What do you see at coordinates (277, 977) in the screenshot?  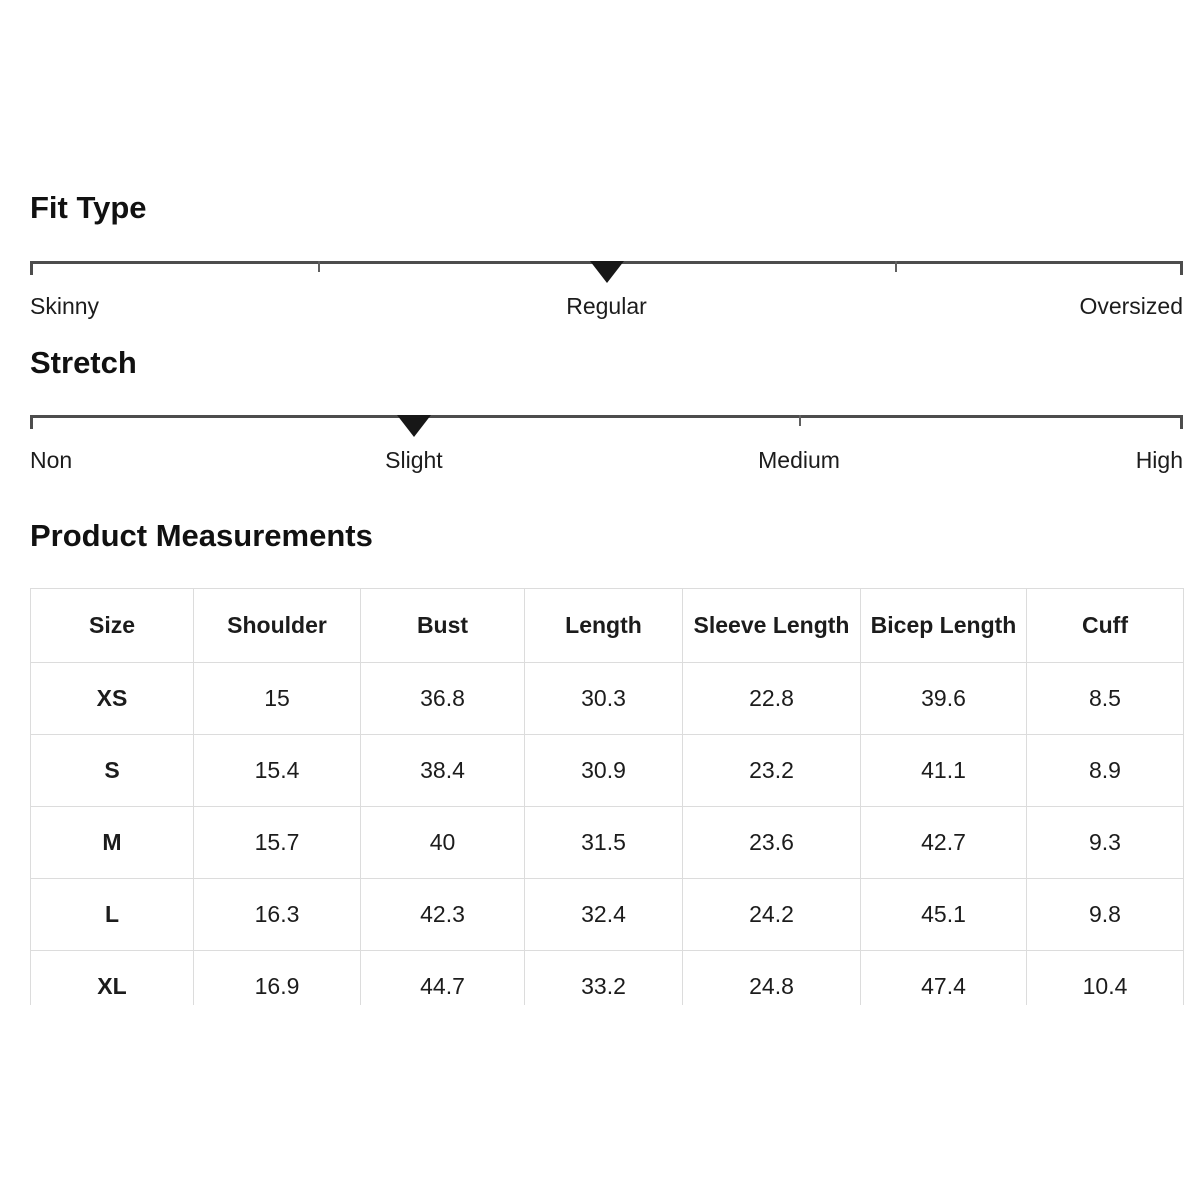 I see `cell-shoulder: 16.9` at bounding box center [277, 977].